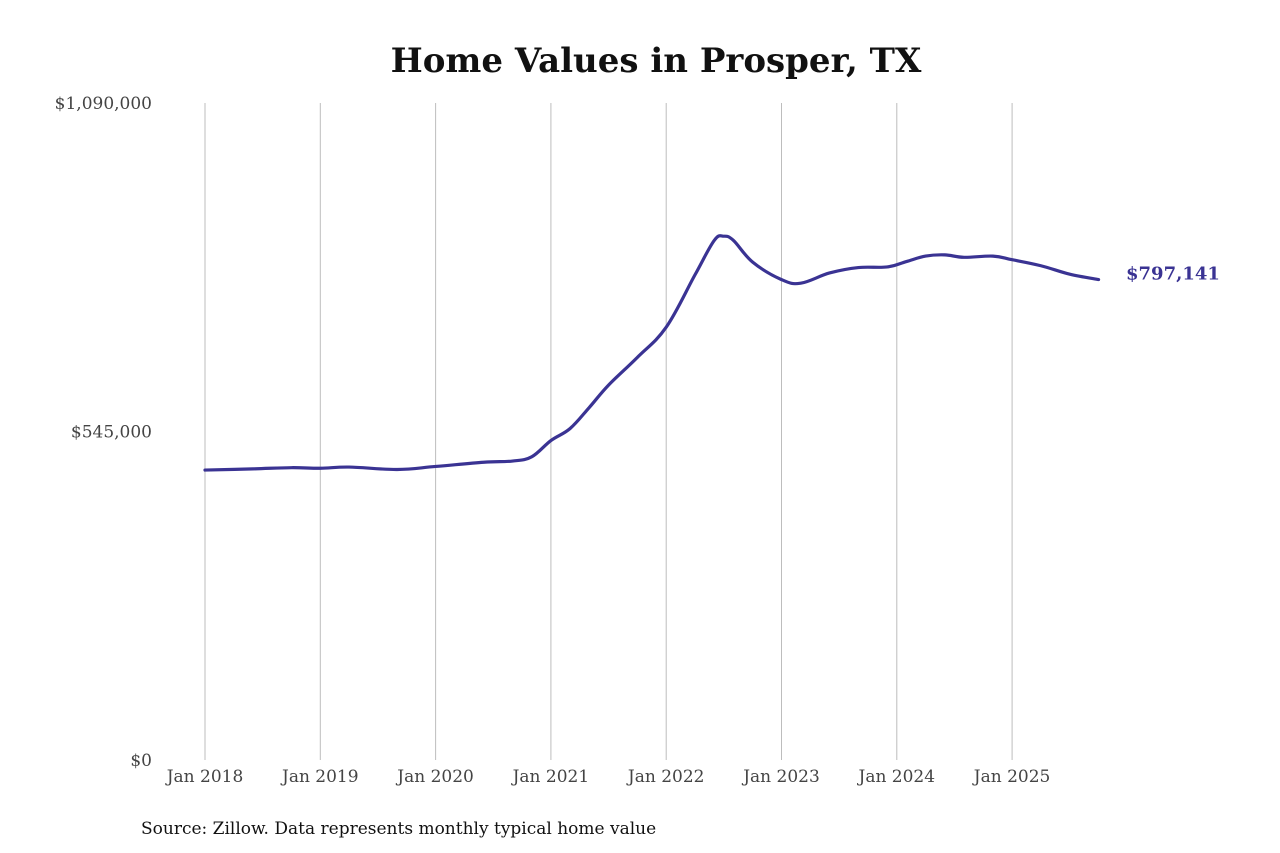 This screenshot has height=853, width=1280. I want to click on end-value-label: $797,141, so click(1173, 274).